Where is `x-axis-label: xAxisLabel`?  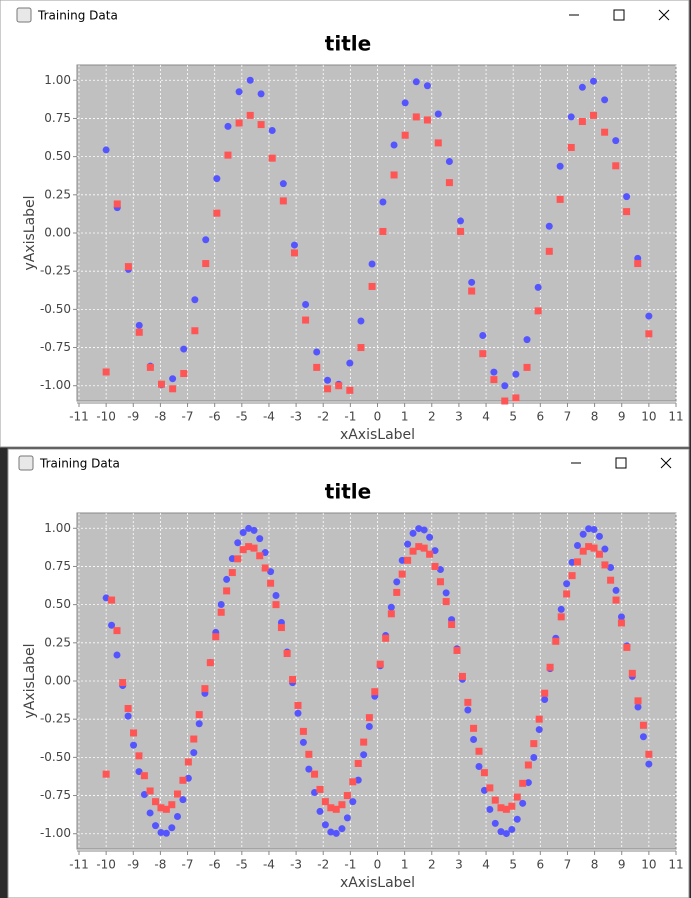 x-axis-label: xAxisLabel is located at coordinates (377, 435).